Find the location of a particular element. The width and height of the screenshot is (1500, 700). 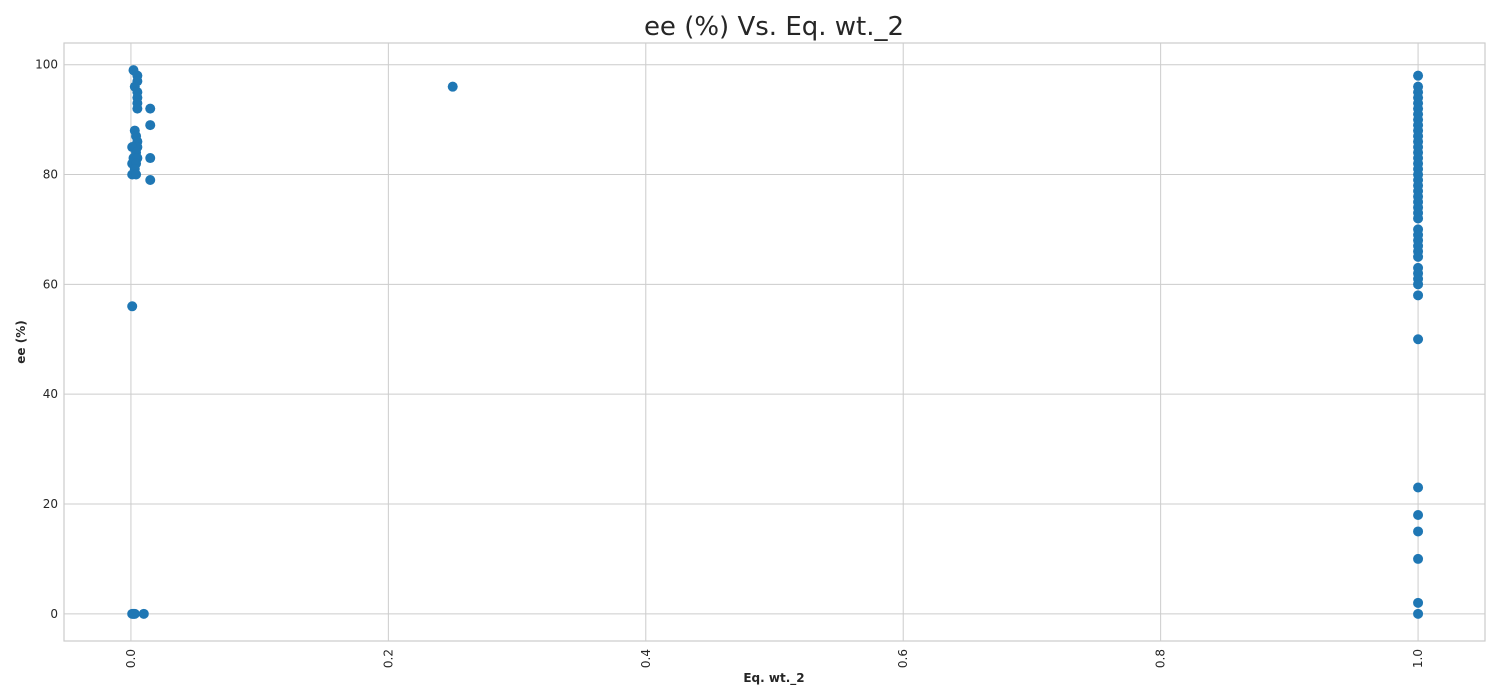

x-tick-label: 1.0 is located at coordinates (1418, 658).